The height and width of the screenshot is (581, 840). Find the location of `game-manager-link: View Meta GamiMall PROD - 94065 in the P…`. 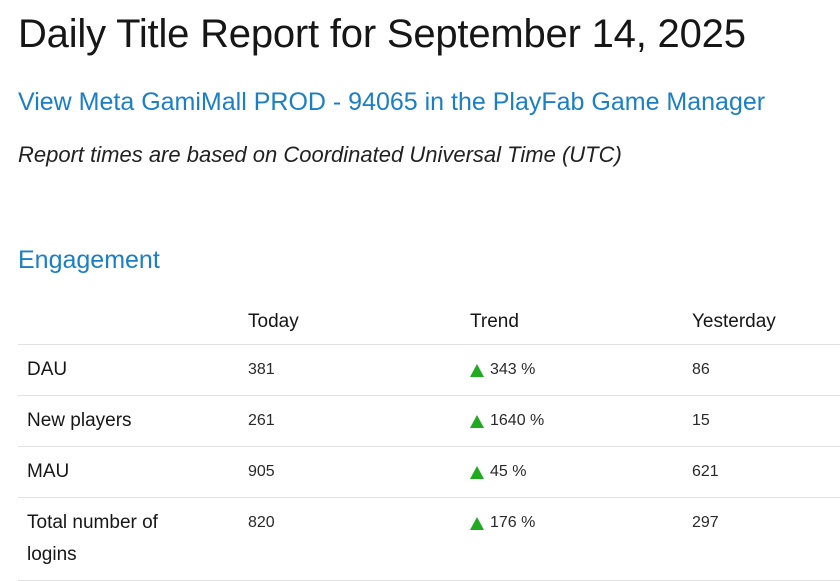

game-manager-link: View Meta GamiMall PROD - 94065 in the P… is located at coordinates (392, 102).